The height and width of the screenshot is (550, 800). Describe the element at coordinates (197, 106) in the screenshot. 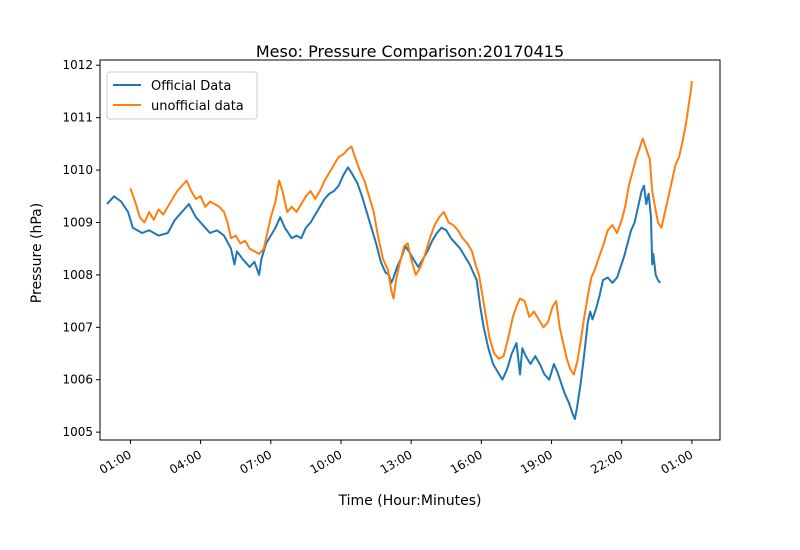

I see `legend-label-unofficial: unofficial data` at that location.